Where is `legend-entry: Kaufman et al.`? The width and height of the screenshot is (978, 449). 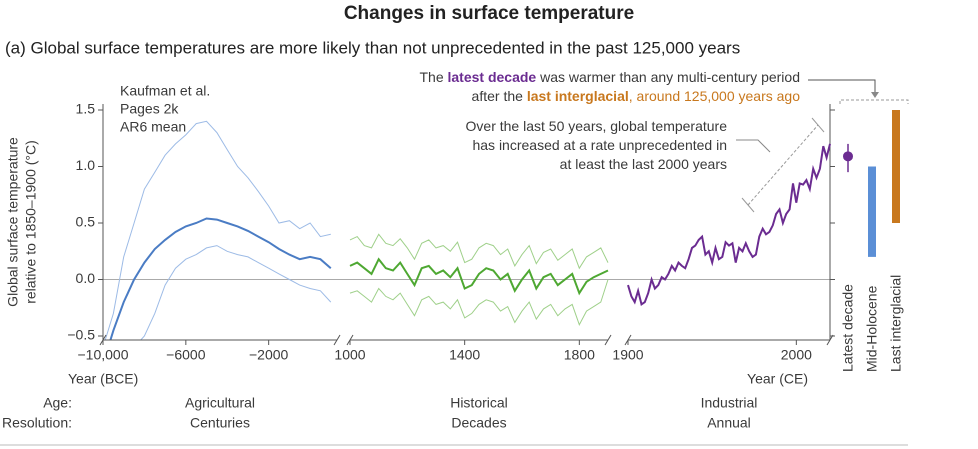 legend-entry: Kaufman et al. is located at coordinates (165, 91).